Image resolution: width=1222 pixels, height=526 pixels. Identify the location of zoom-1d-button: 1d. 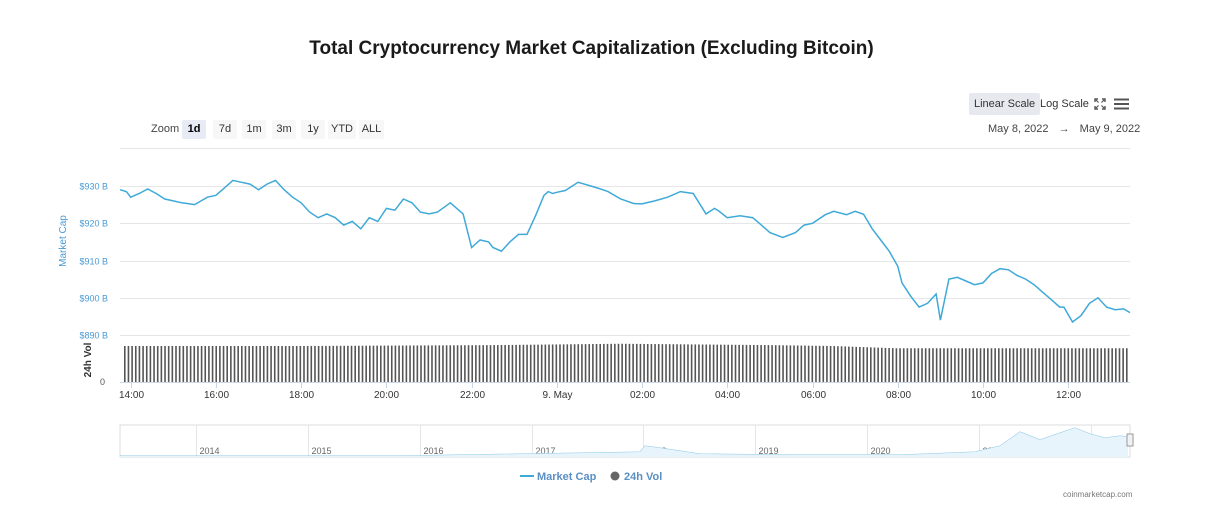
(194, 129).